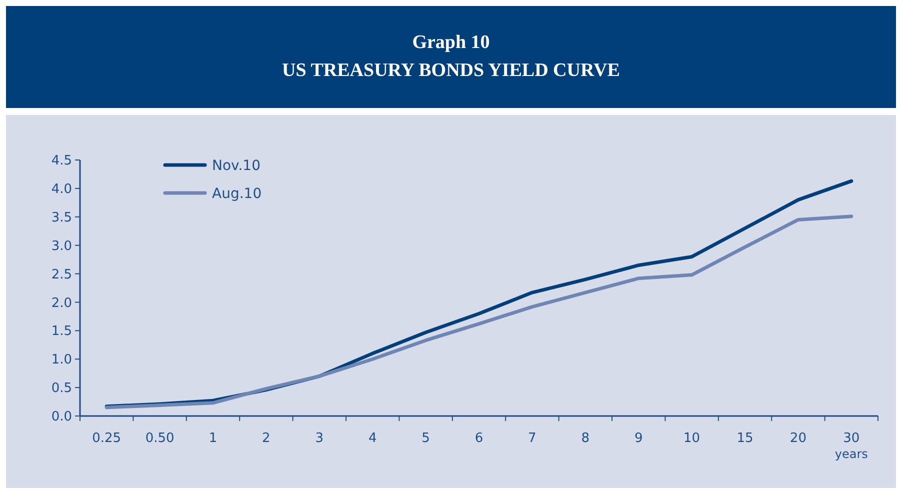 Image resolution: width=902 pixels, height=494 pixels. I want to click on x-tick-label: 0.50, so click(159, 438).